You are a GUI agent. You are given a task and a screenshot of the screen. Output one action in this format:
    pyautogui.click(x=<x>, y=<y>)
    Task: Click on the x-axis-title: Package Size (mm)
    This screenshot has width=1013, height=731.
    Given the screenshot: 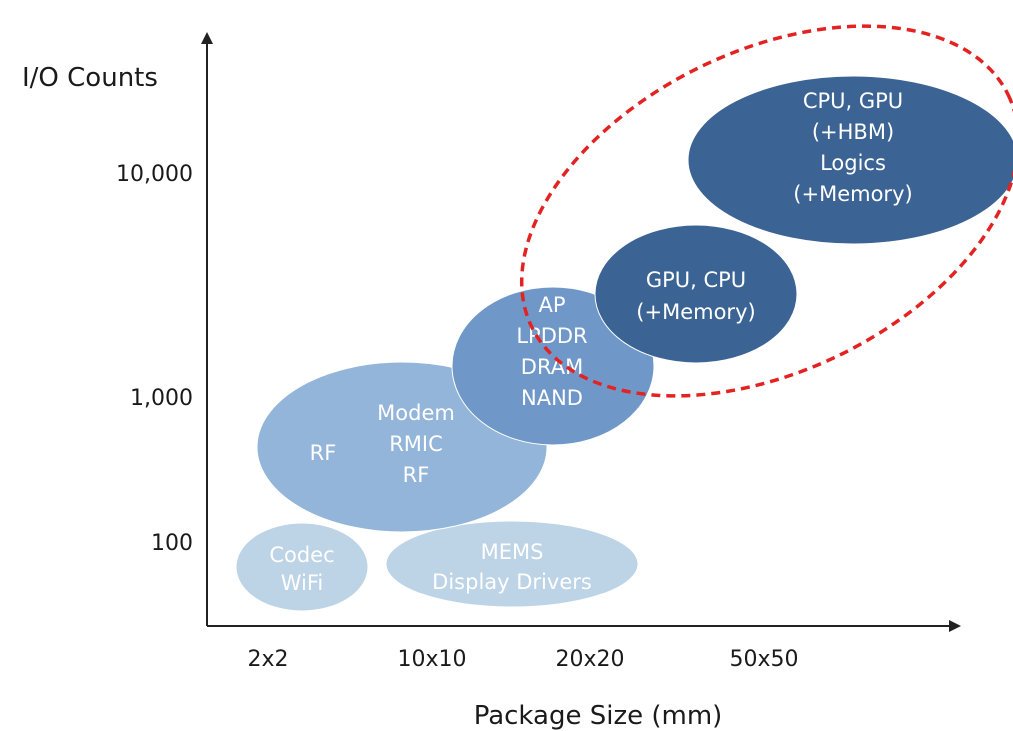 What is the action you would take?
    pyautogui.click(x=598, y=716)
    